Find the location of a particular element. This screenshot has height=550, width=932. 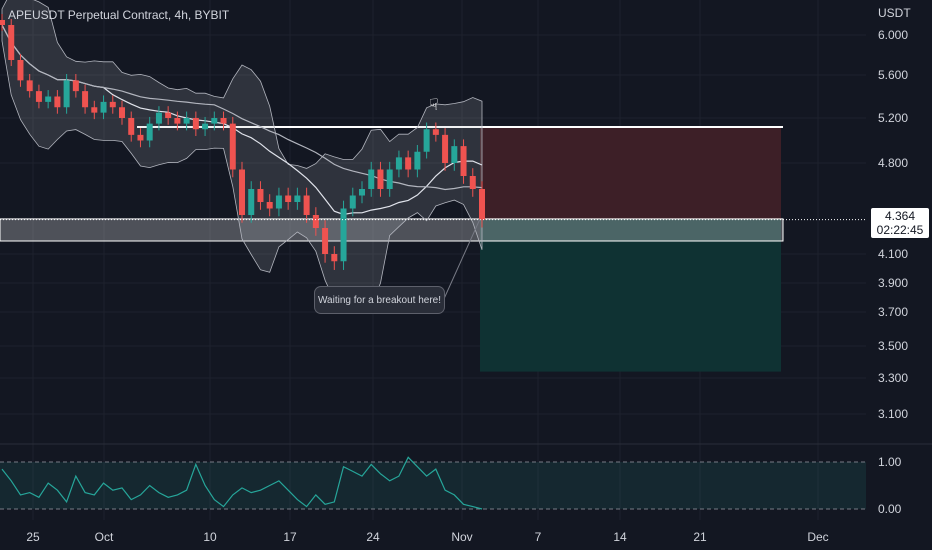

y-tick-label: 4.100 is located at coordinates (893, 254).